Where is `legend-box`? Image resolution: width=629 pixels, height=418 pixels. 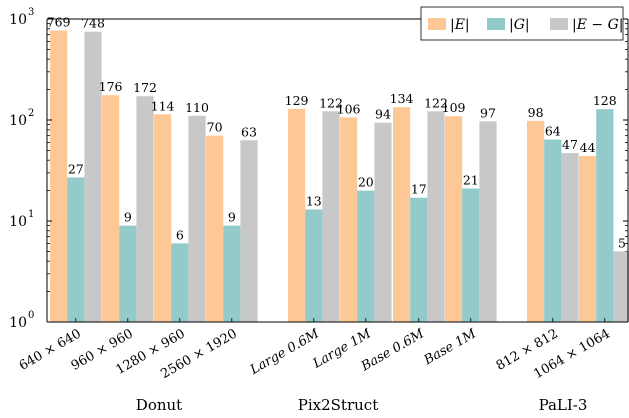
legend-box is located at coordinates (522, 23).